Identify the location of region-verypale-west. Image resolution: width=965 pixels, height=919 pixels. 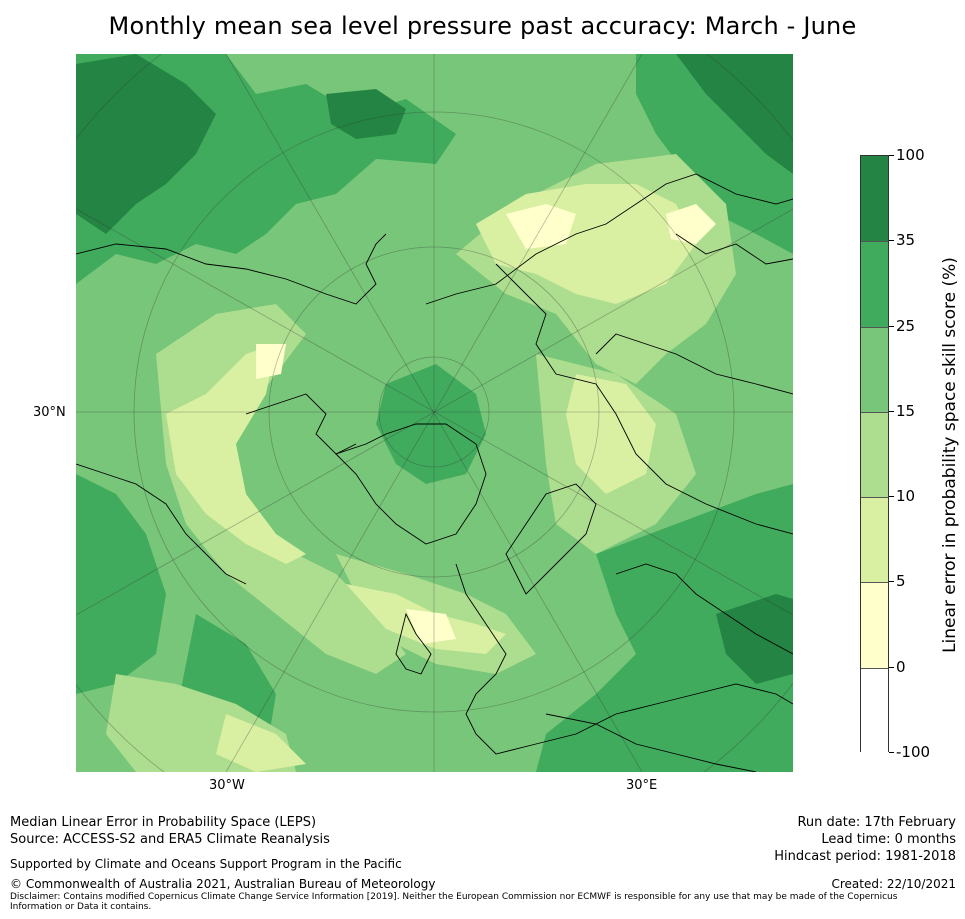
(271, 361).